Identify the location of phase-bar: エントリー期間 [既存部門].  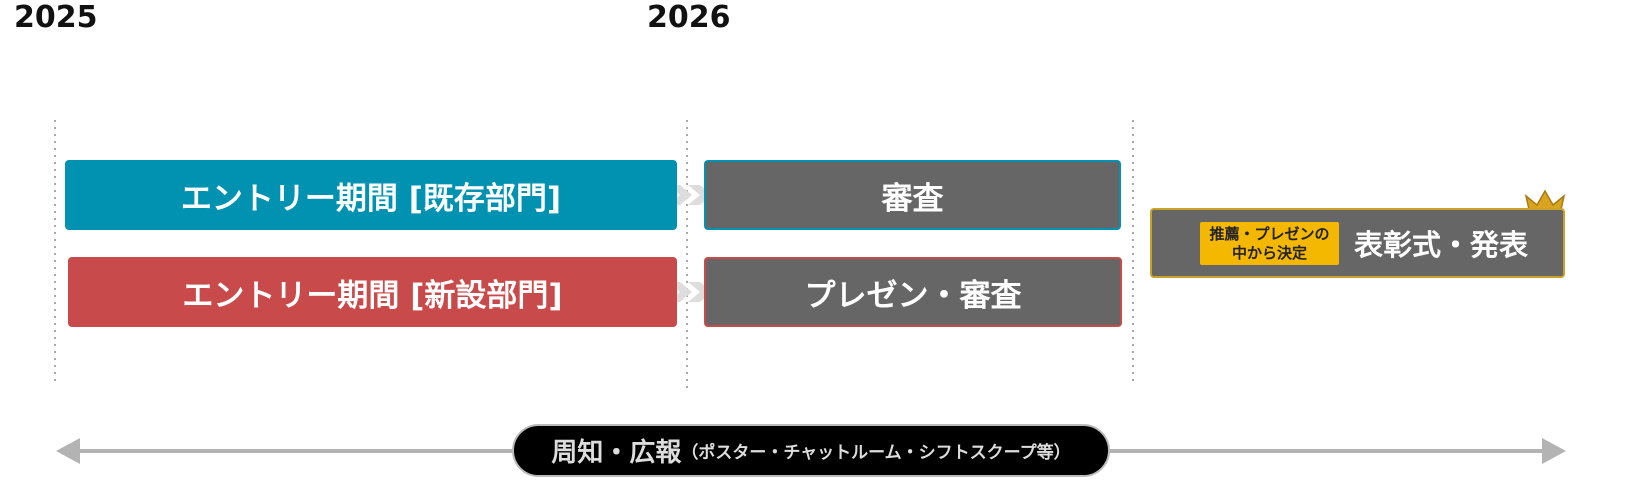
(371, 195).